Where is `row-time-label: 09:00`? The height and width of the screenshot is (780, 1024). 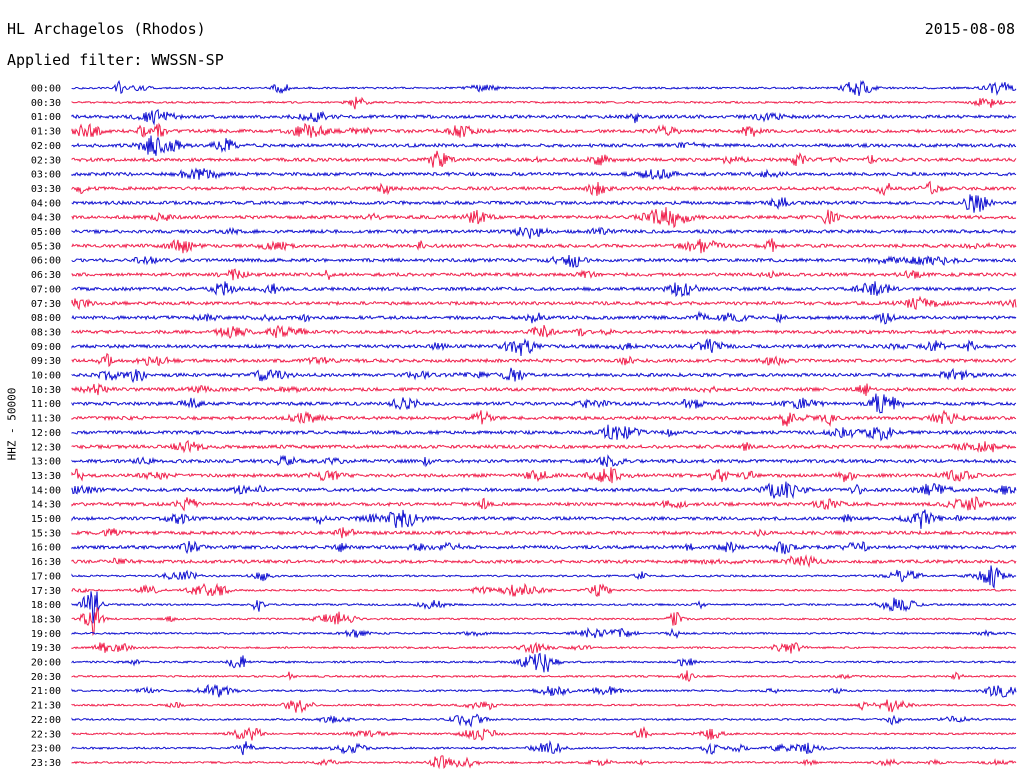 row-time-label: 09:00 is located at coordinates (46, 347).